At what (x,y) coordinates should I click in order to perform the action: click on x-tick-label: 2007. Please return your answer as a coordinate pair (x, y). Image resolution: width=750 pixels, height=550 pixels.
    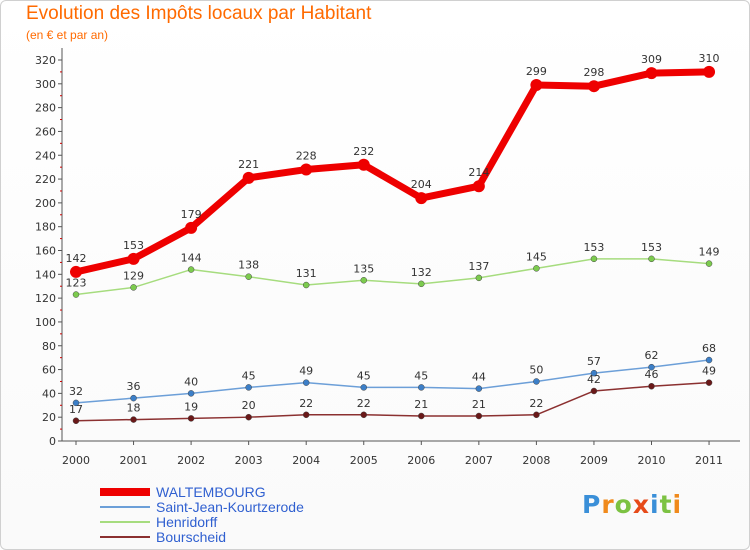
    Looking at the image, I should click on (479, 460).